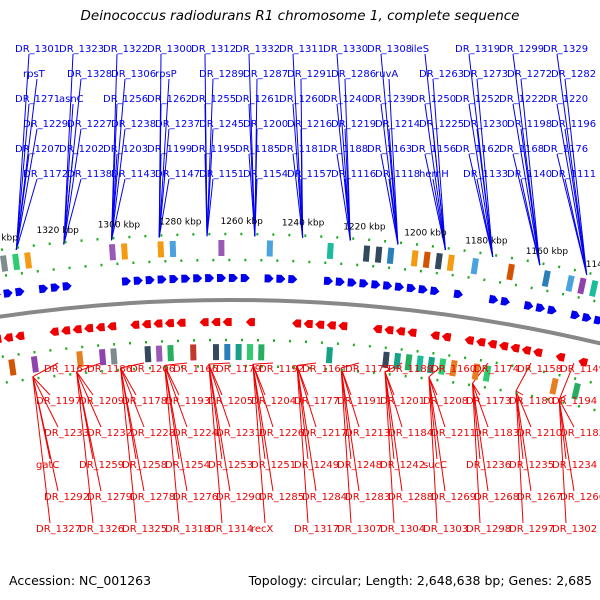 This screenshot has width=600, height=600. I want to click on forward-gene-label: DR_1214, so click(397, 124).